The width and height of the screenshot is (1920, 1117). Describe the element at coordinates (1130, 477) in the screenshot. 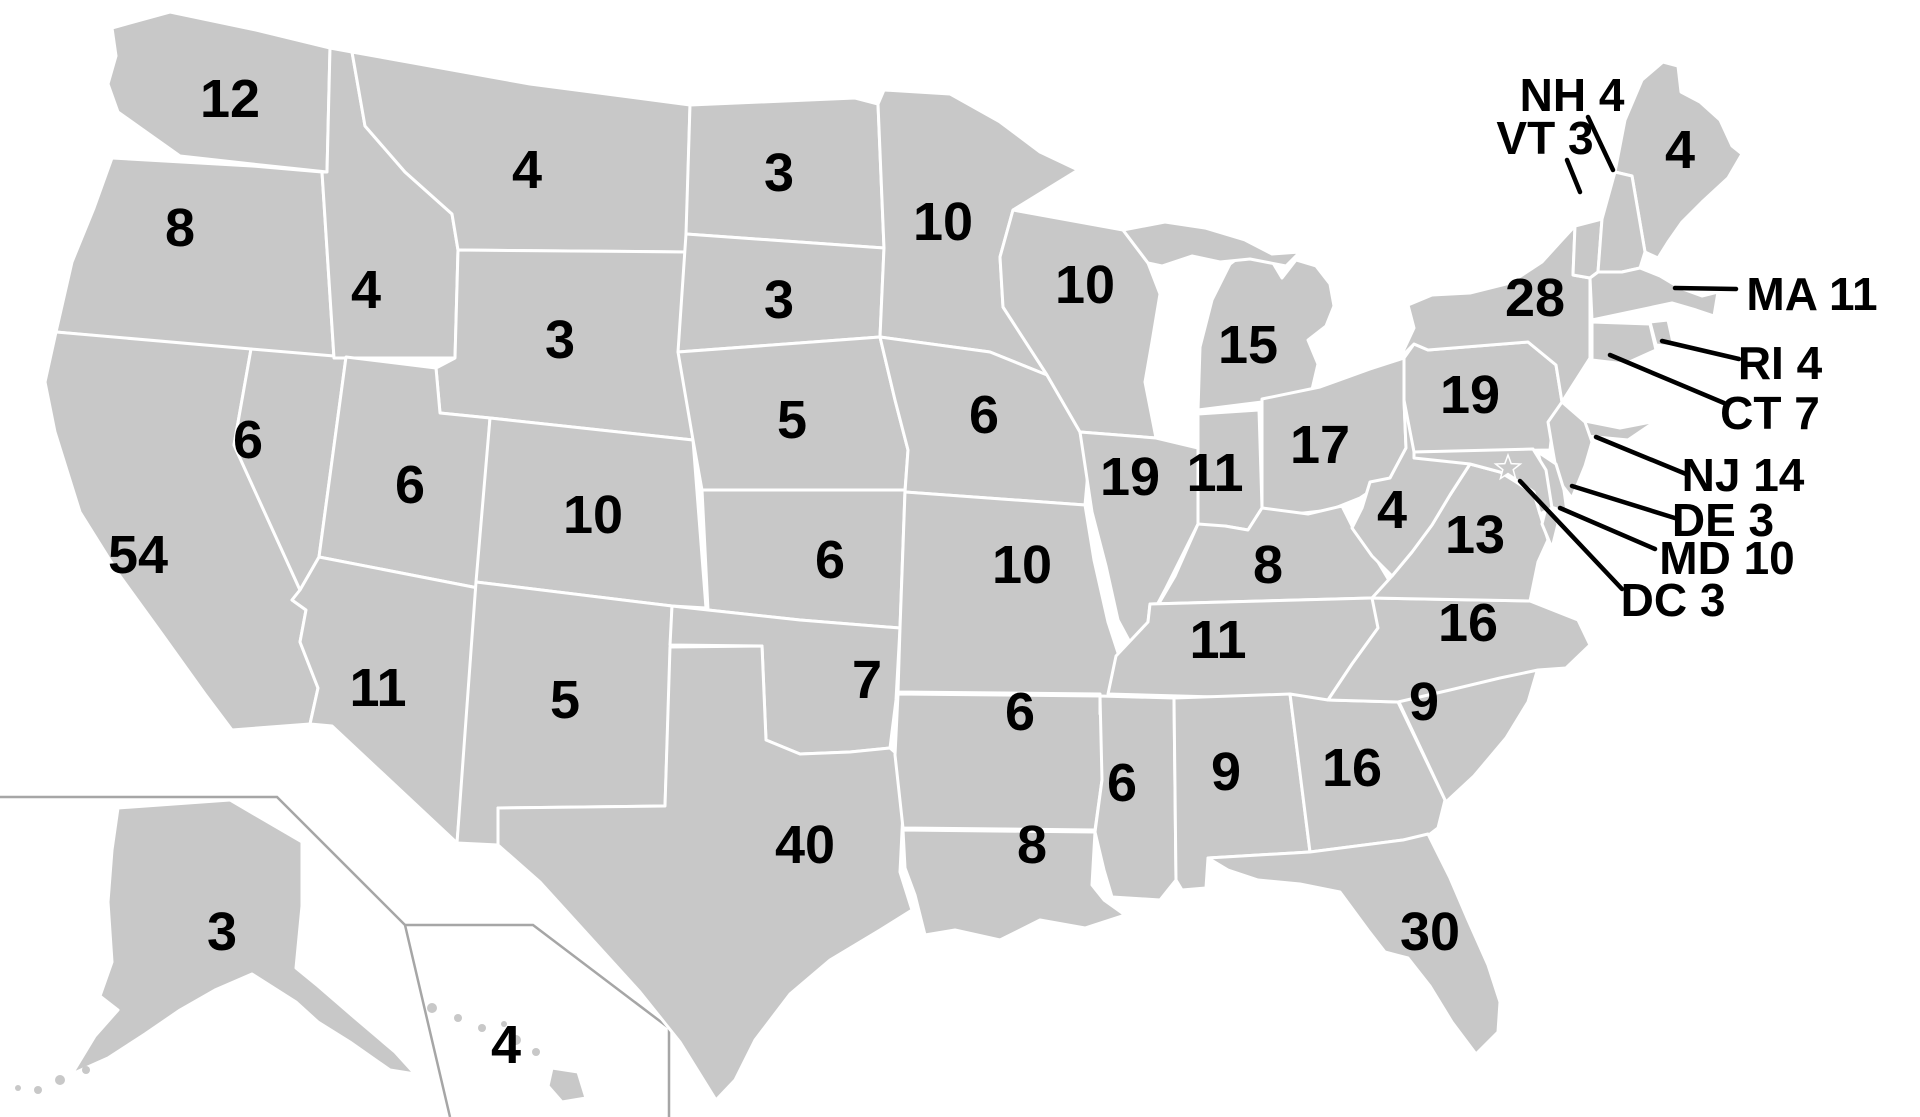

I see `state-label-IL: 19` at that location.